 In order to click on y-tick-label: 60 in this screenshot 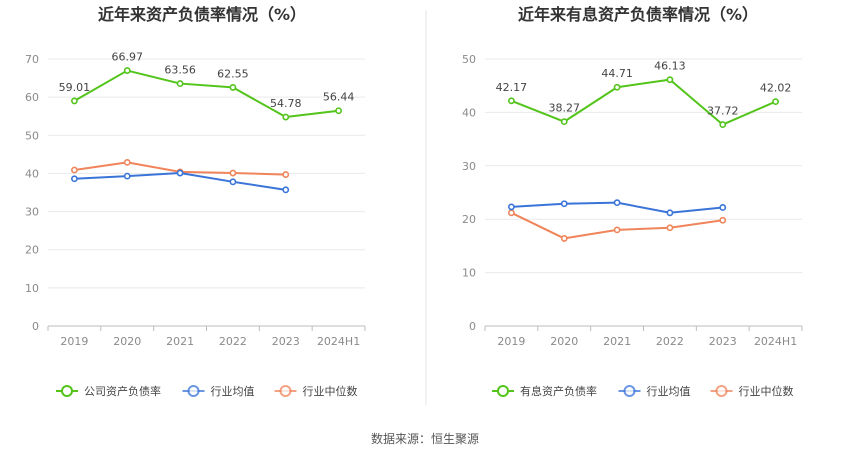, I will do `click(32, 97)`.